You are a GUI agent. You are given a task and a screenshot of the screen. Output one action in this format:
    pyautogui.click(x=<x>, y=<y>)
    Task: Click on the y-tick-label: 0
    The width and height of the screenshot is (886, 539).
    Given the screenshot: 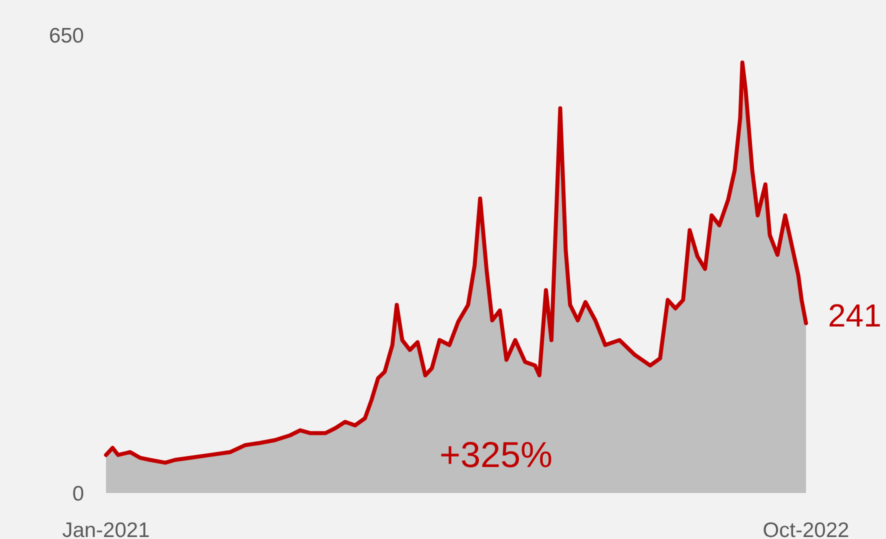 What is the action you would take?
    pyautogui.click(x=78, y=494)
    